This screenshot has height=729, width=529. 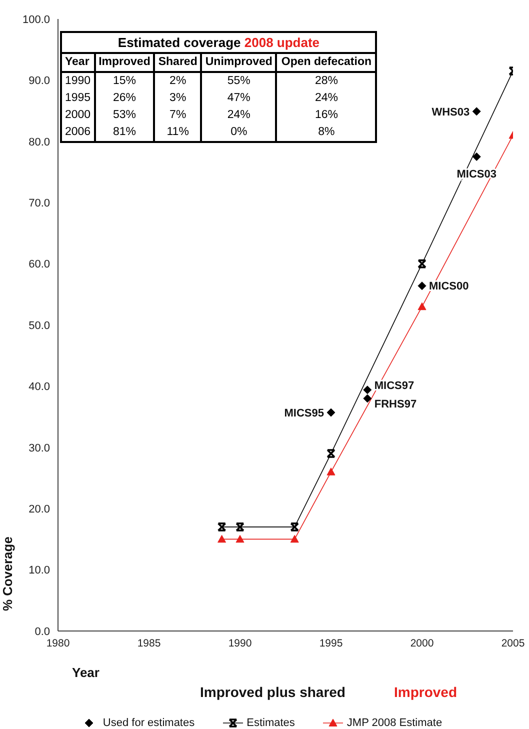 What do you see at coordinates (124, 98) in the screenshot?
I see `annotation: 26%` at bounding box center [124, 98].